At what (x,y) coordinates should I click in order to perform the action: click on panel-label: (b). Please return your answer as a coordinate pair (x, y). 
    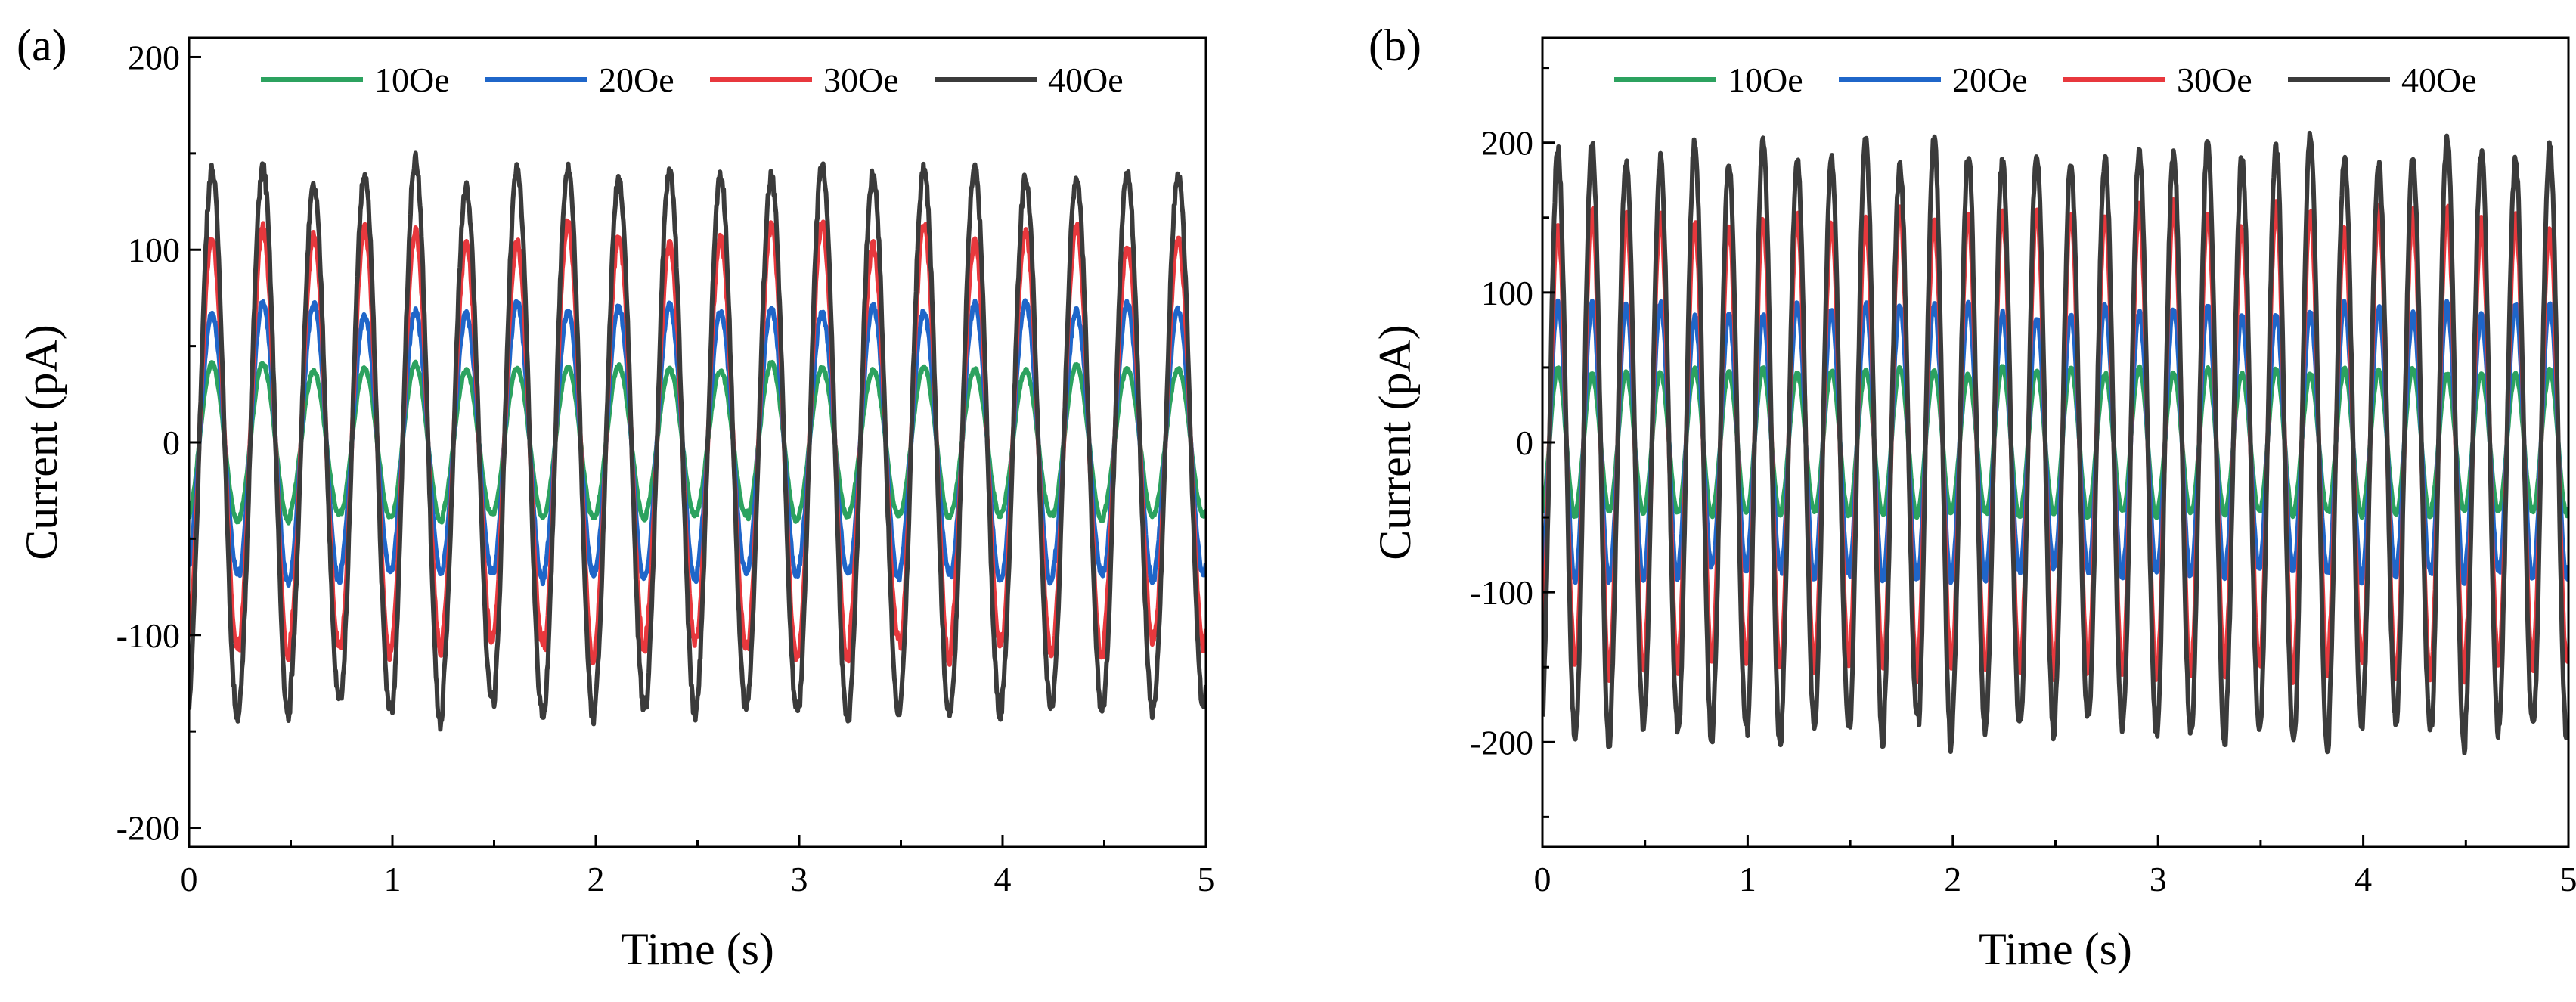
    Looking at the image, I should click on (1395, 45).